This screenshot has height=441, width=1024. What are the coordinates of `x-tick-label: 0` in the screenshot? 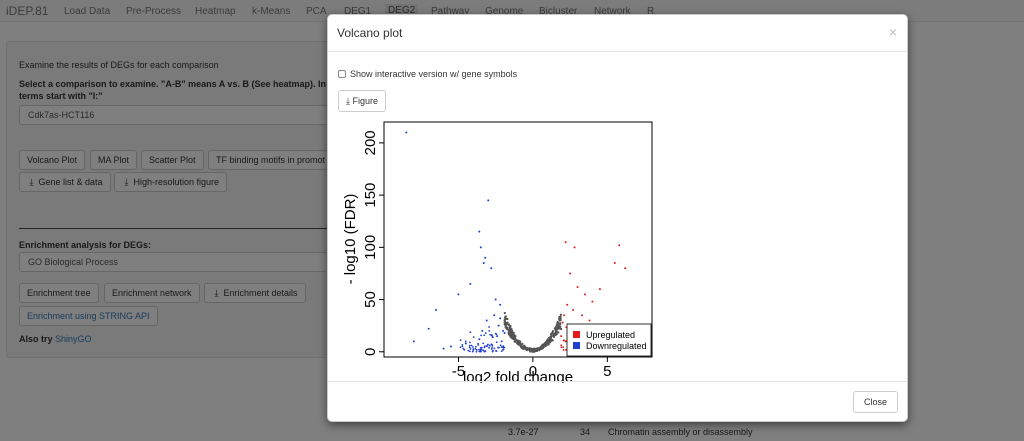 It's located at (533, 371).